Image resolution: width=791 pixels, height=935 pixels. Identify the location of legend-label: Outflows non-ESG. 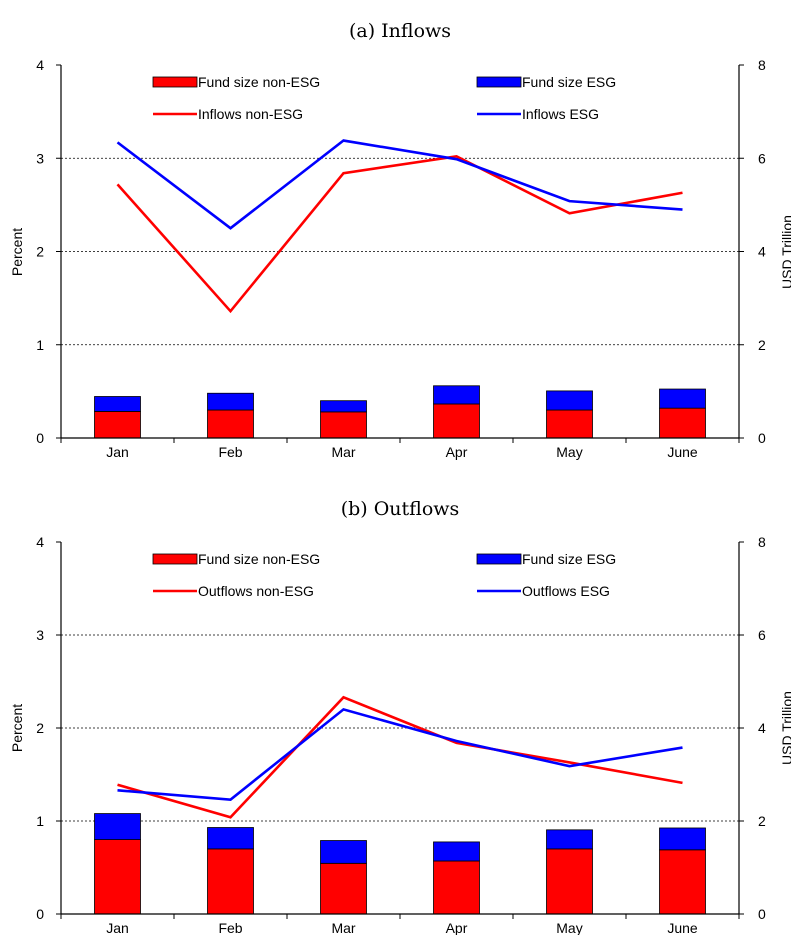
(256, 591).